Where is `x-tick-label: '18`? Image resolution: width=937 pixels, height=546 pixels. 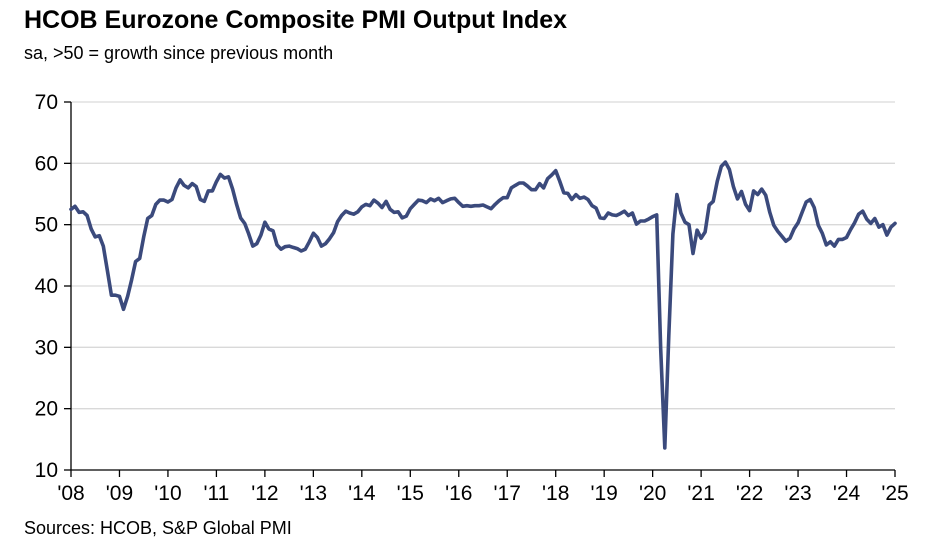
x-tick-label: '18 is located at coordinates (555, 493).